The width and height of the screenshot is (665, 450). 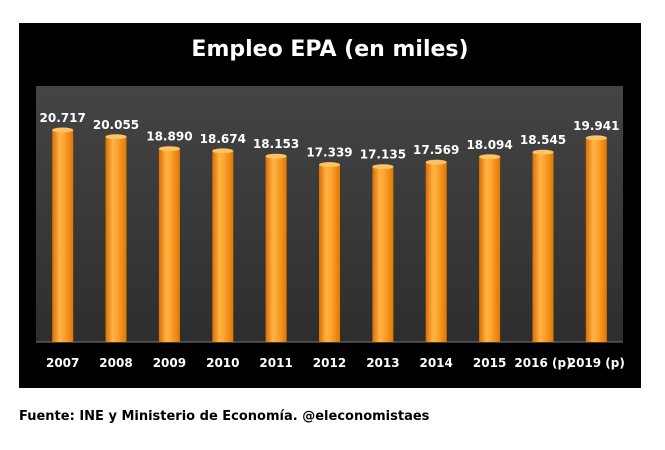 I want to click on bar-2016-p, so click(x=543, y=247).